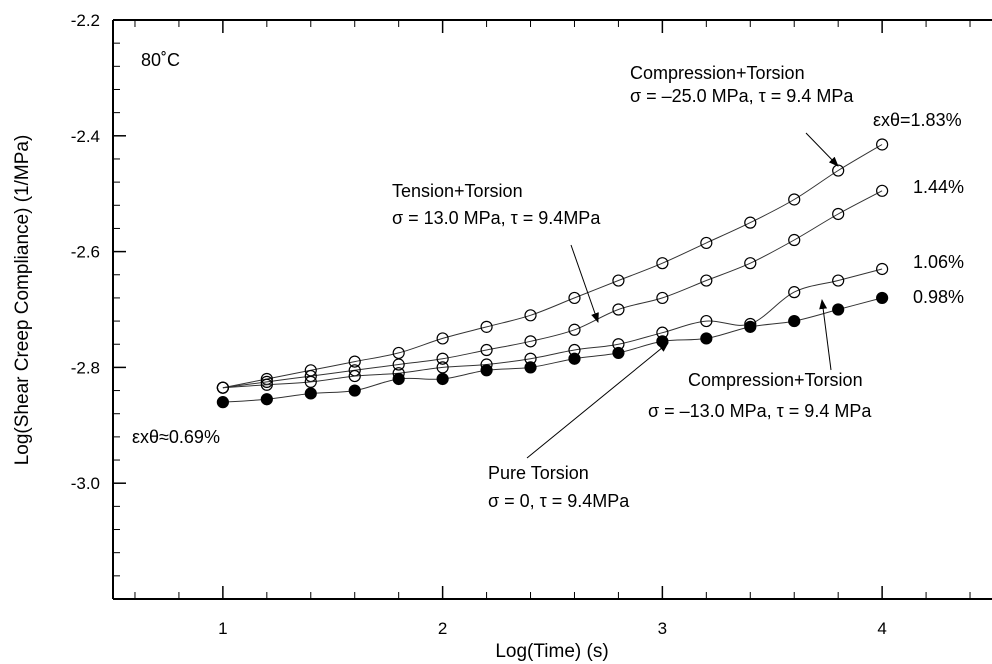 The width and height of the screenshot is (992, 664). Describe the element at coordinates (222, 628) in the screenshot. I see `x-tick-label: 1` at that location.